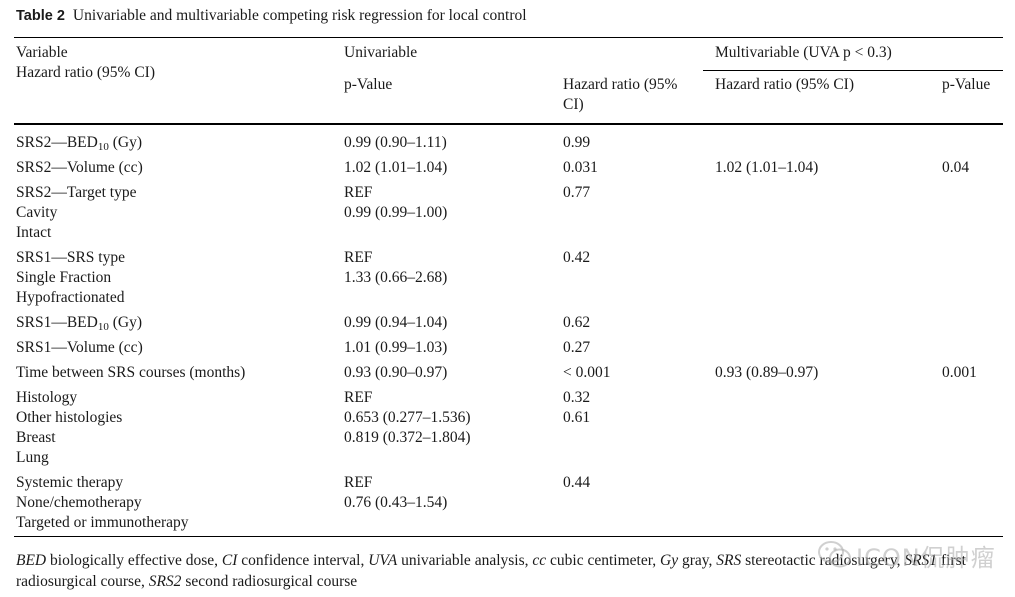 This screenshot has height=597, width=1015. What do you see at coordinates (40, 16) in the screenshot?
I see `table-label: Table 2` at bounding box center [40, 16].